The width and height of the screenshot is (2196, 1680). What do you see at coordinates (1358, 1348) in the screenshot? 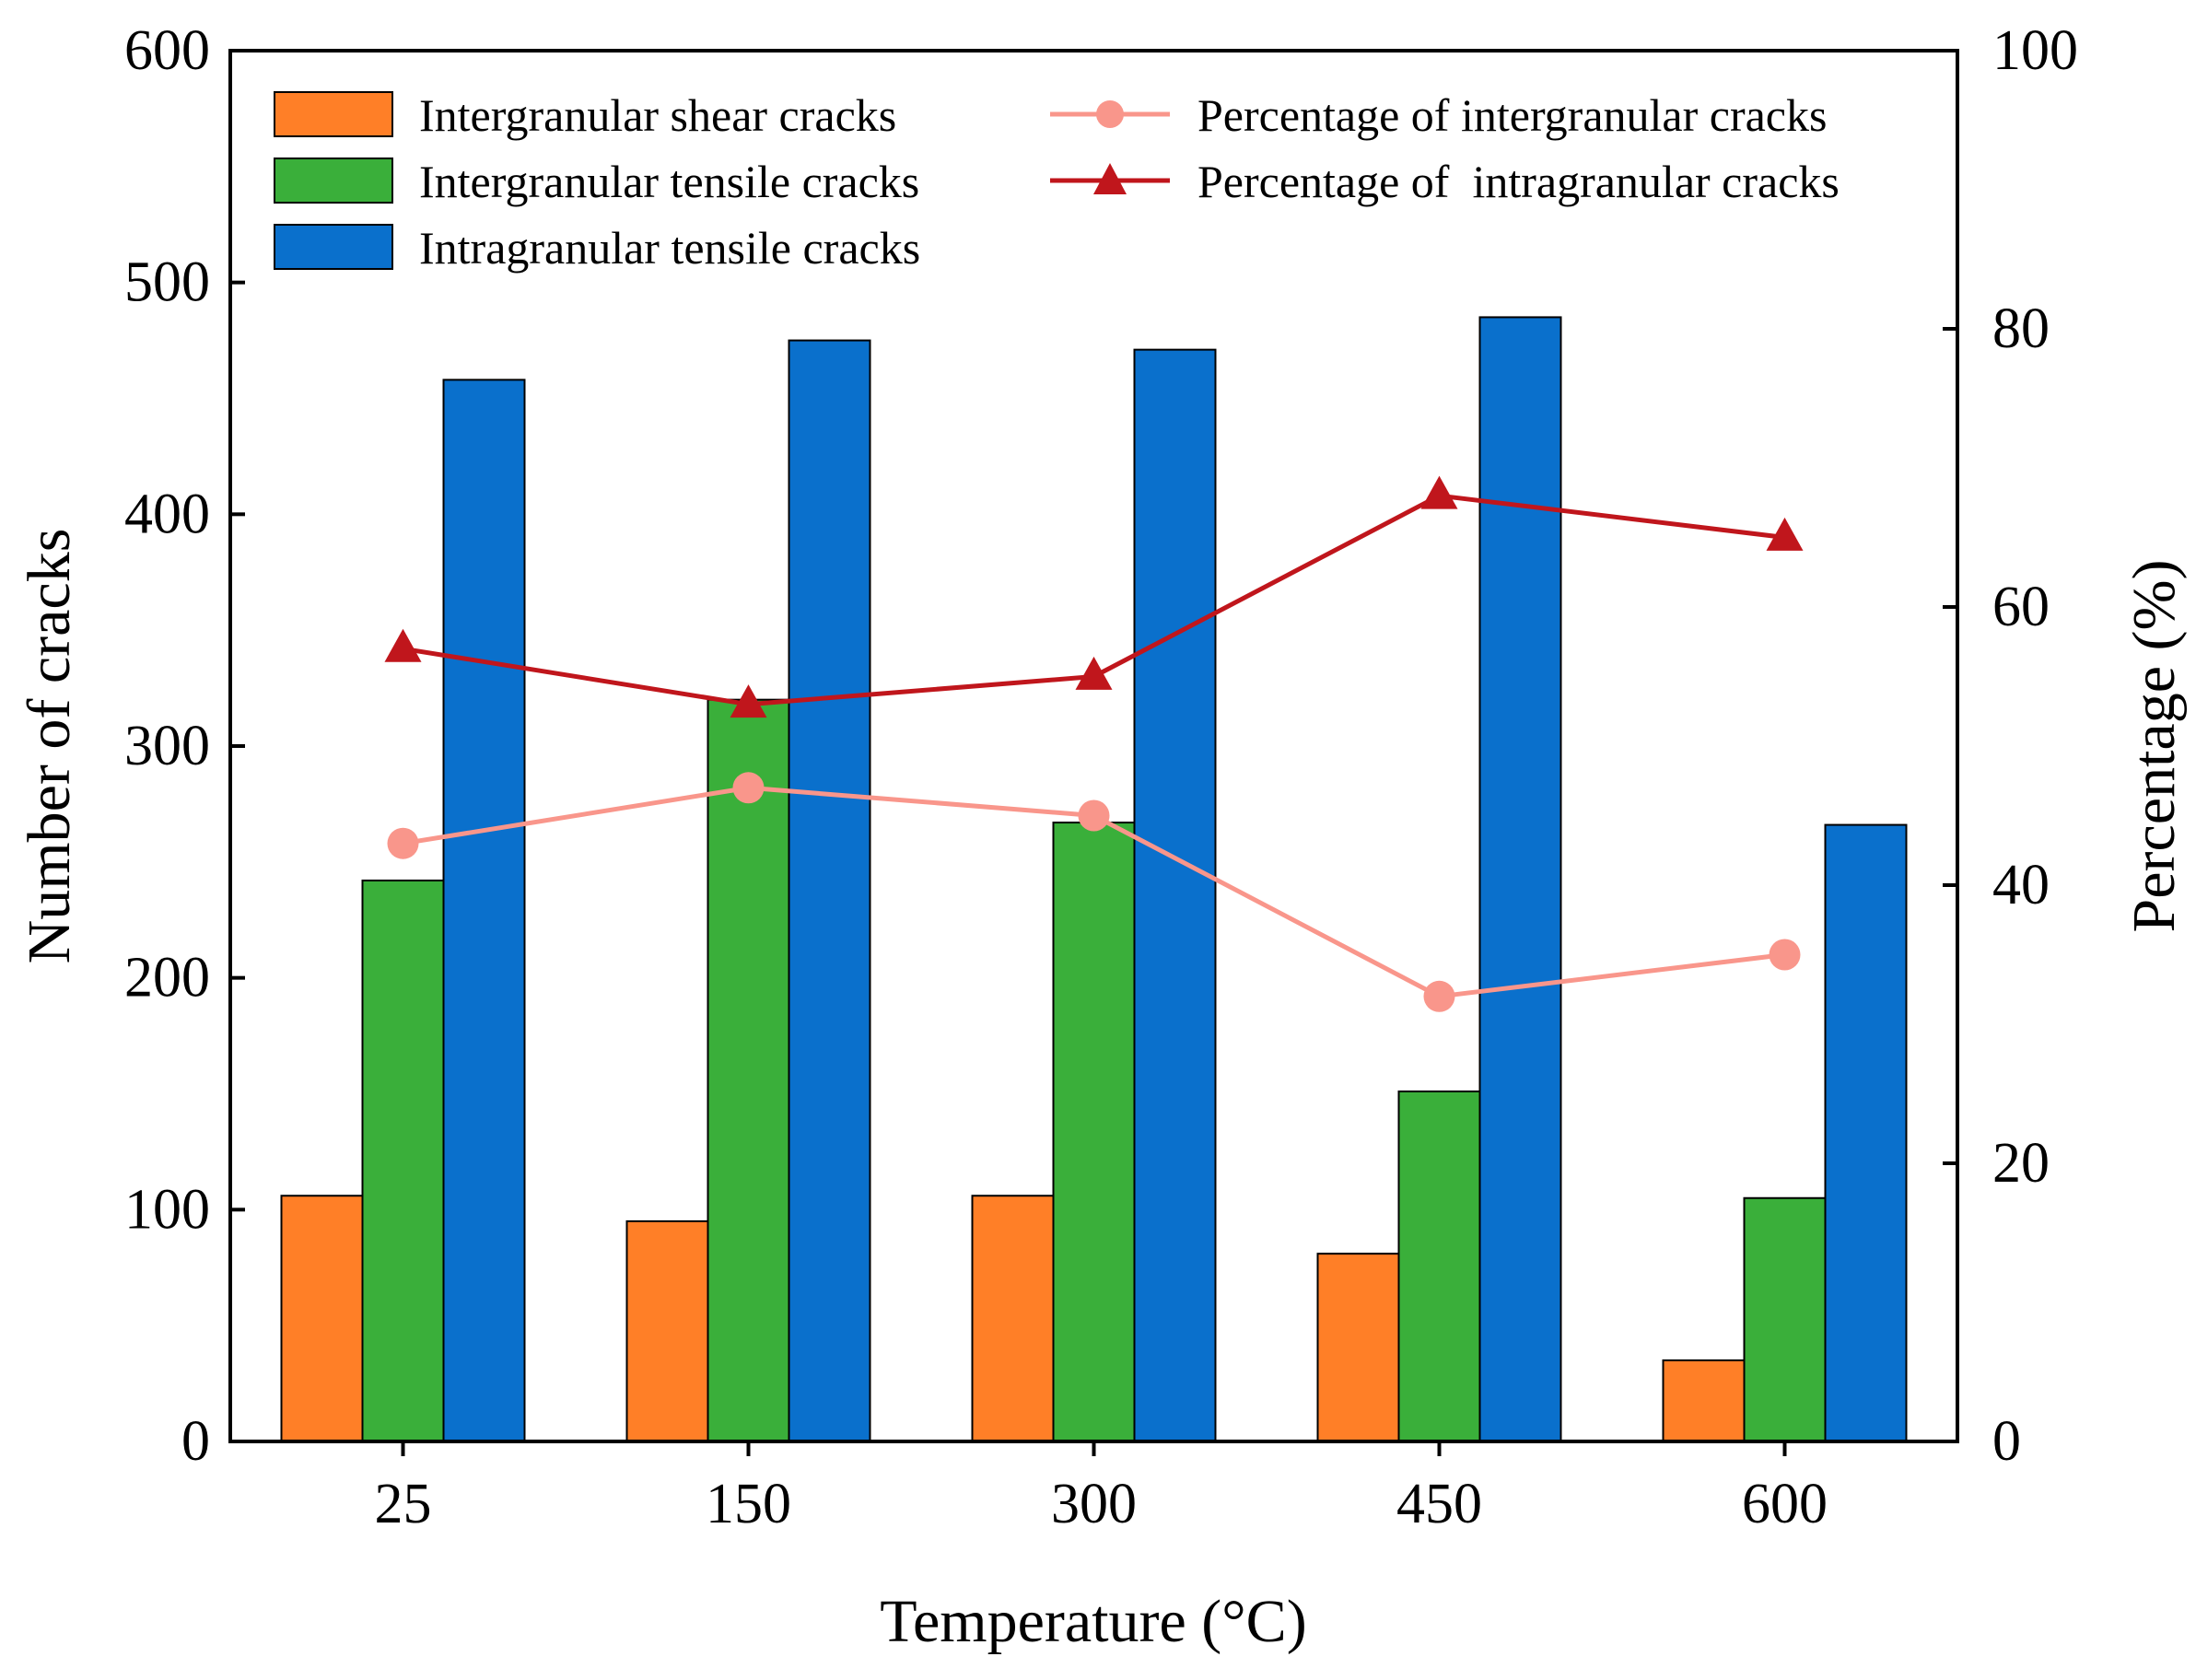
I see `bar-s0-c3` at bounding box center [1358, 1348].